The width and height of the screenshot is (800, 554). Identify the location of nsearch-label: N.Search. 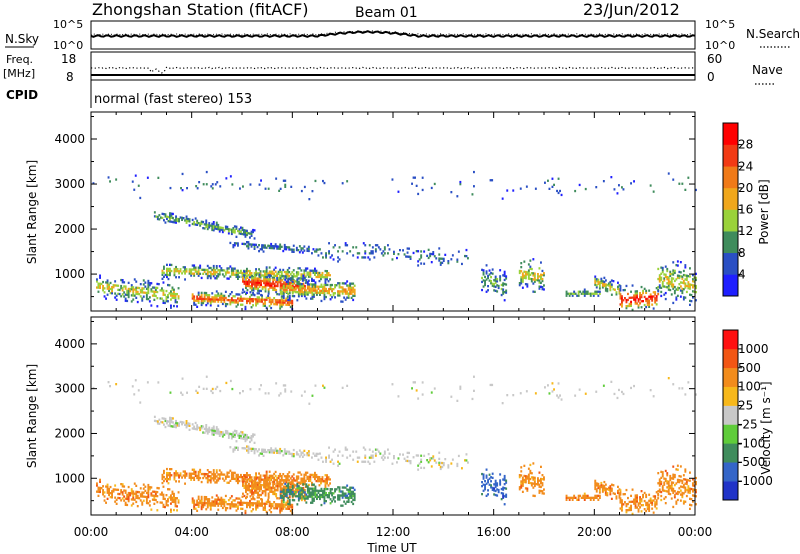
(773, 34).